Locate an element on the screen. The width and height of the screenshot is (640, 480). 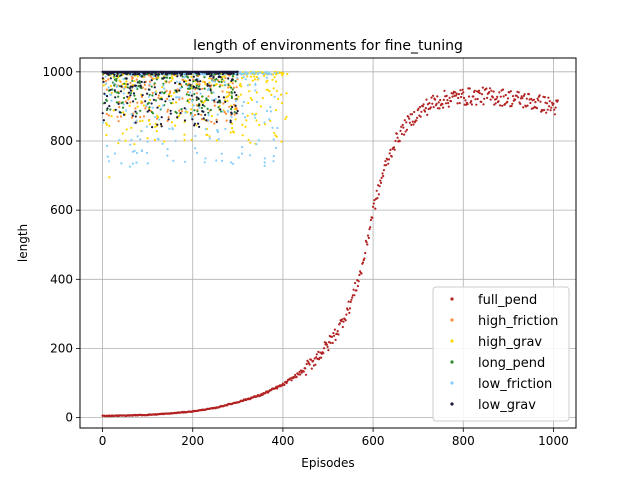
legend-marker is located at coordinates (452, 299).